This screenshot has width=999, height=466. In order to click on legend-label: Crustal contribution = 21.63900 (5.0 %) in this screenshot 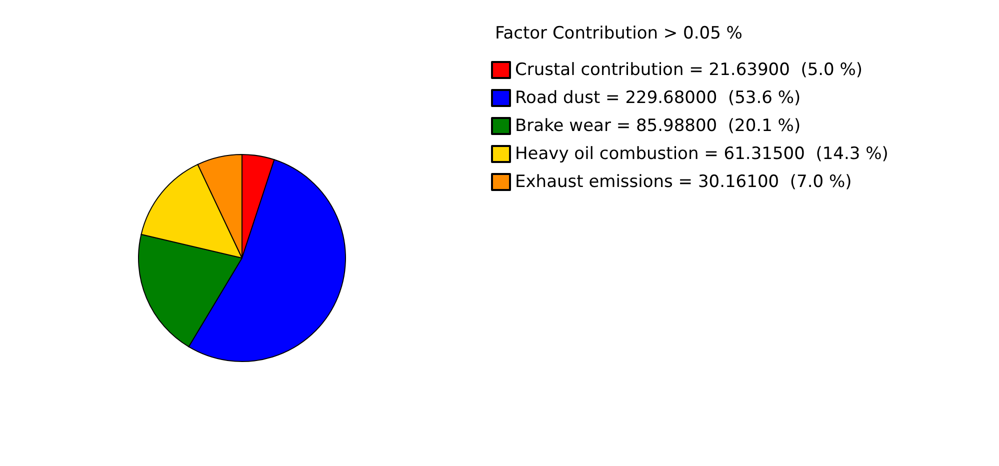, I will do `click(689, 70)`.